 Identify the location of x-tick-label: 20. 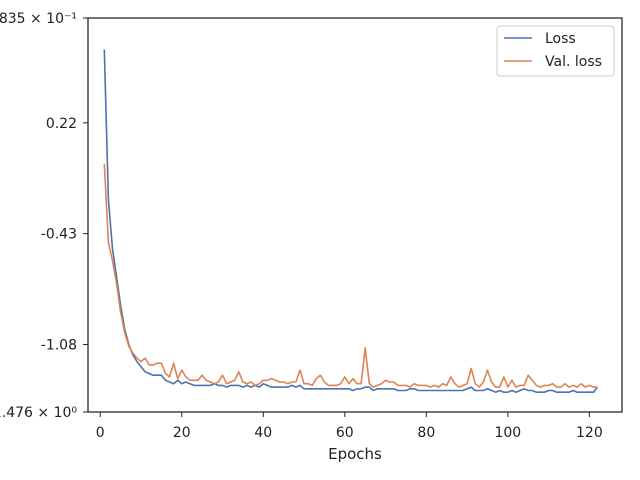
(182, 433).